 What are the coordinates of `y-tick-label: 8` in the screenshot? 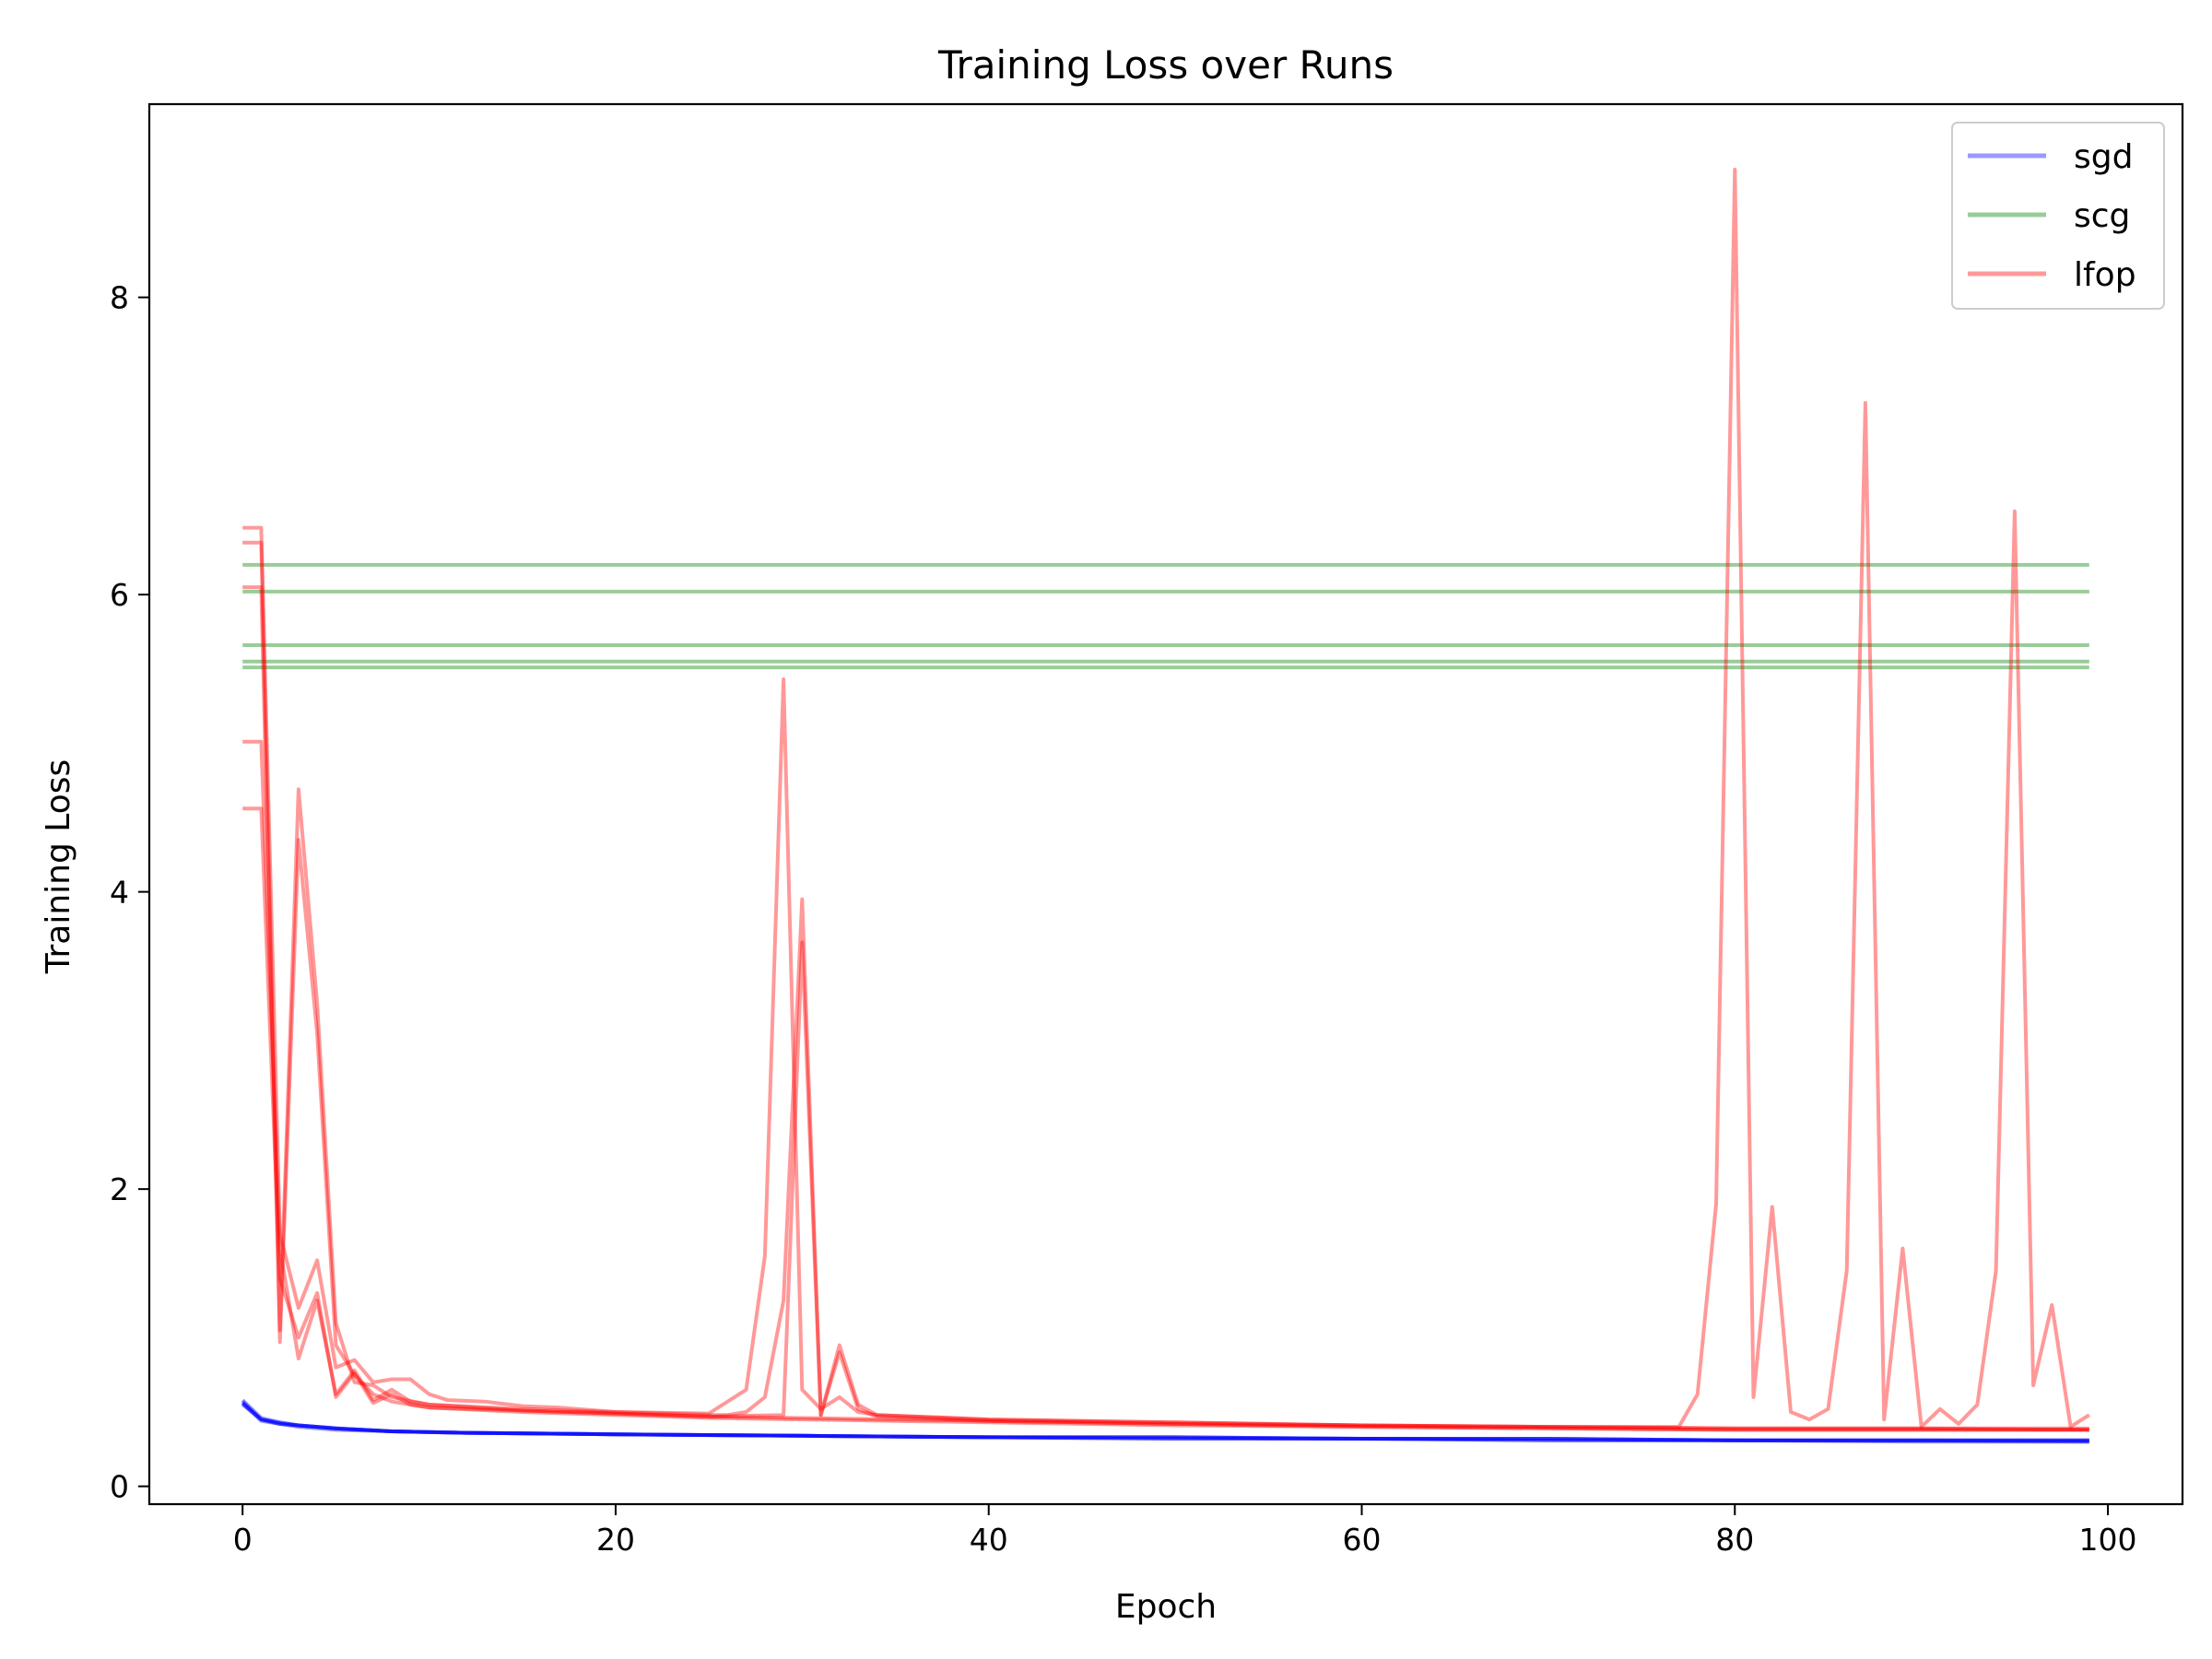 It's located at (119, 298).